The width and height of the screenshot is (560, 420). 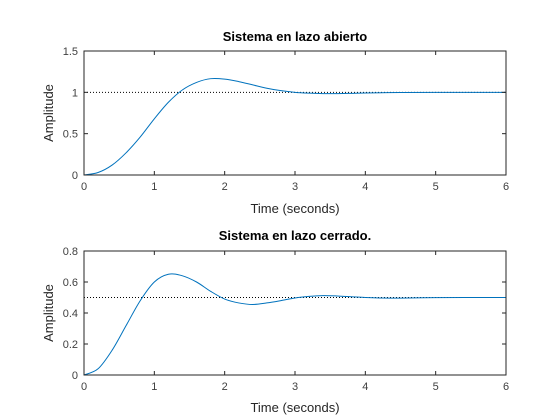 What do you see at coordinates (295, 235) in the screenshot?
I see `plot-title: Sistema en lazo cerrado.` at bounding box center [295, 235].